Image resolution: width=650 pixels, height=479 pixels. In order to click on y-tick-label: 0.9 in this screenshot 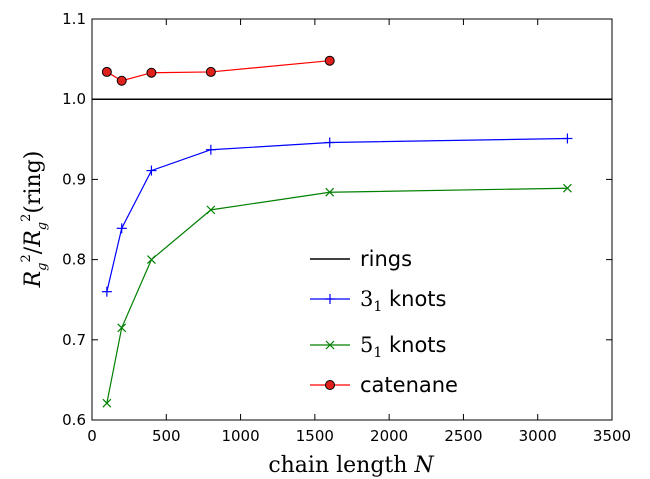, I will do `click(74, 179)`.